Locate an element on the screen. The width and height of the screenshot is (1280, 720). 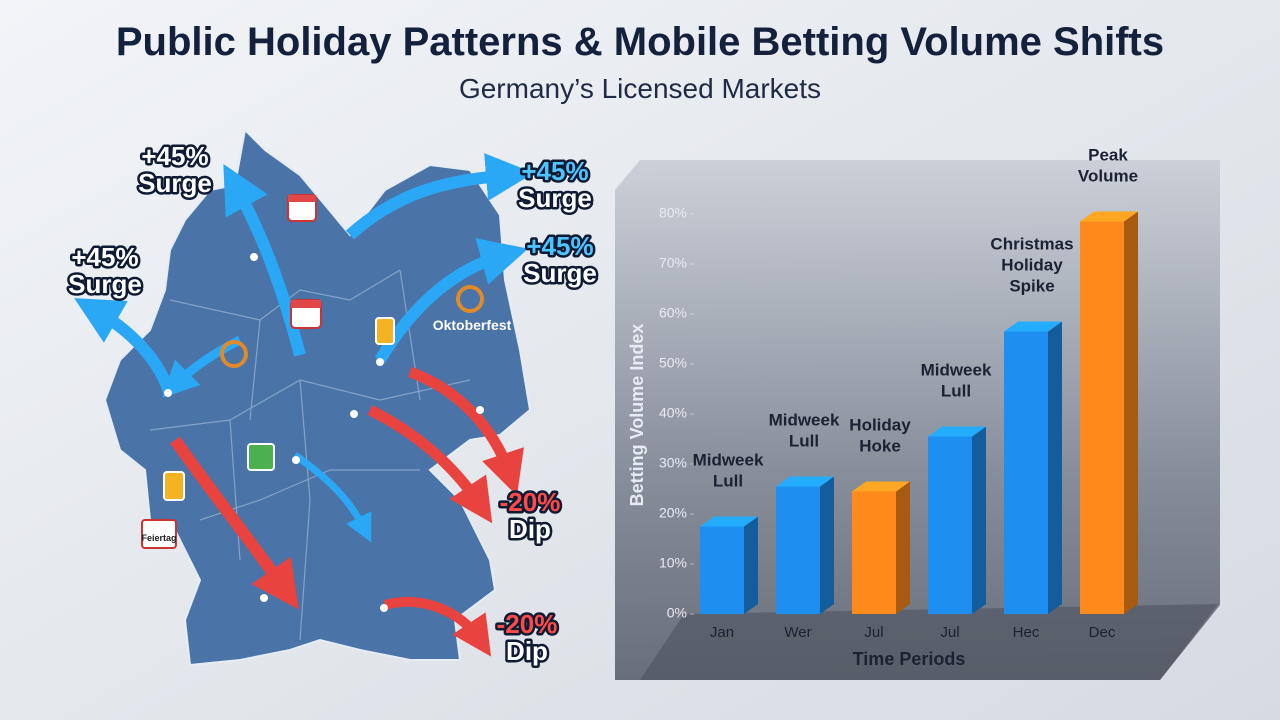
bar-annotation: Christmas is located at coordinates (1031, 244).